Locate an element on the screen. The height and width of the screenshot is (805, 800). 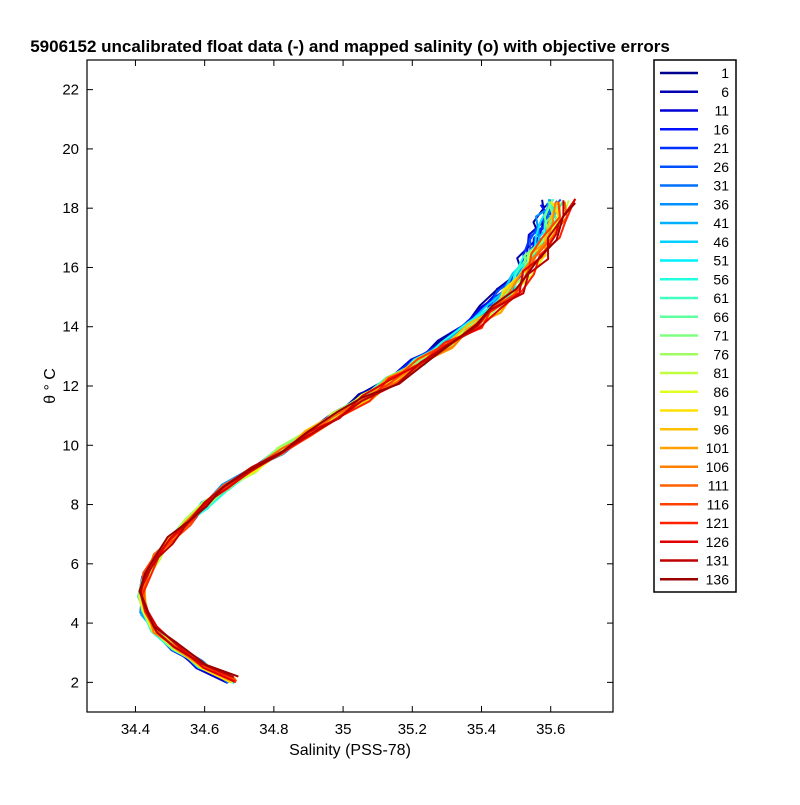
x-tick-label: 34.4 is located at coordinates (135, 729).